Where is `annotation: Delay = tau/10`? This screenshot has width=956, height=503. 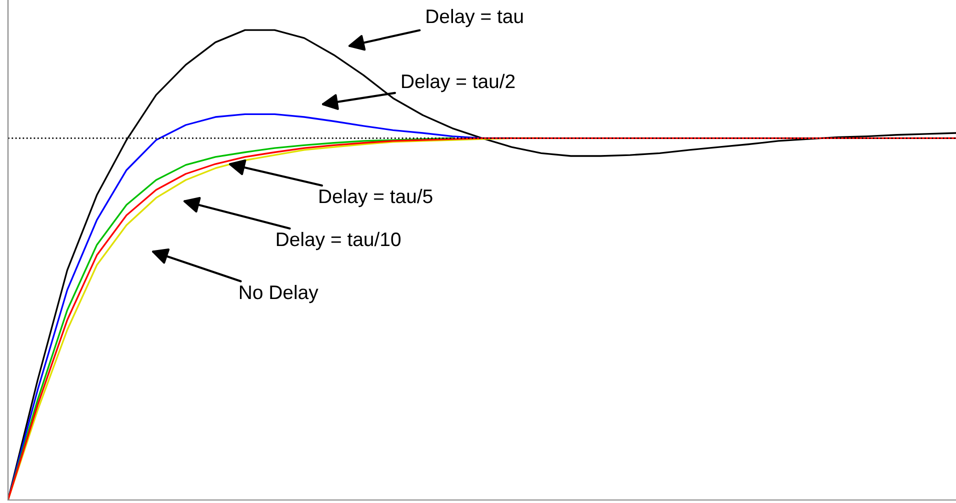
annotation: Delay = tau/10 is located at coordinates (338, 241).